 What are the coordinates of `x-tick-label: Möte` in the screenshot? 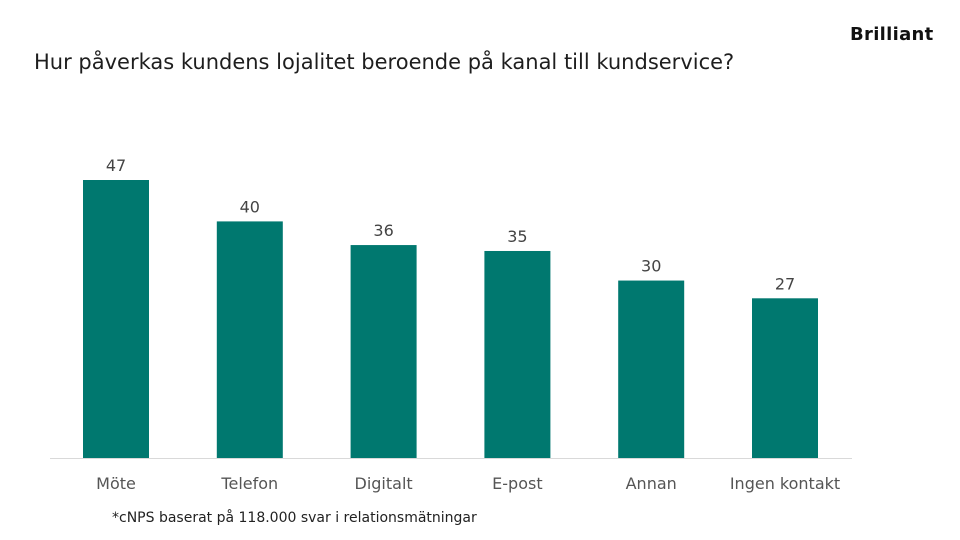 It's located at (116, 483).